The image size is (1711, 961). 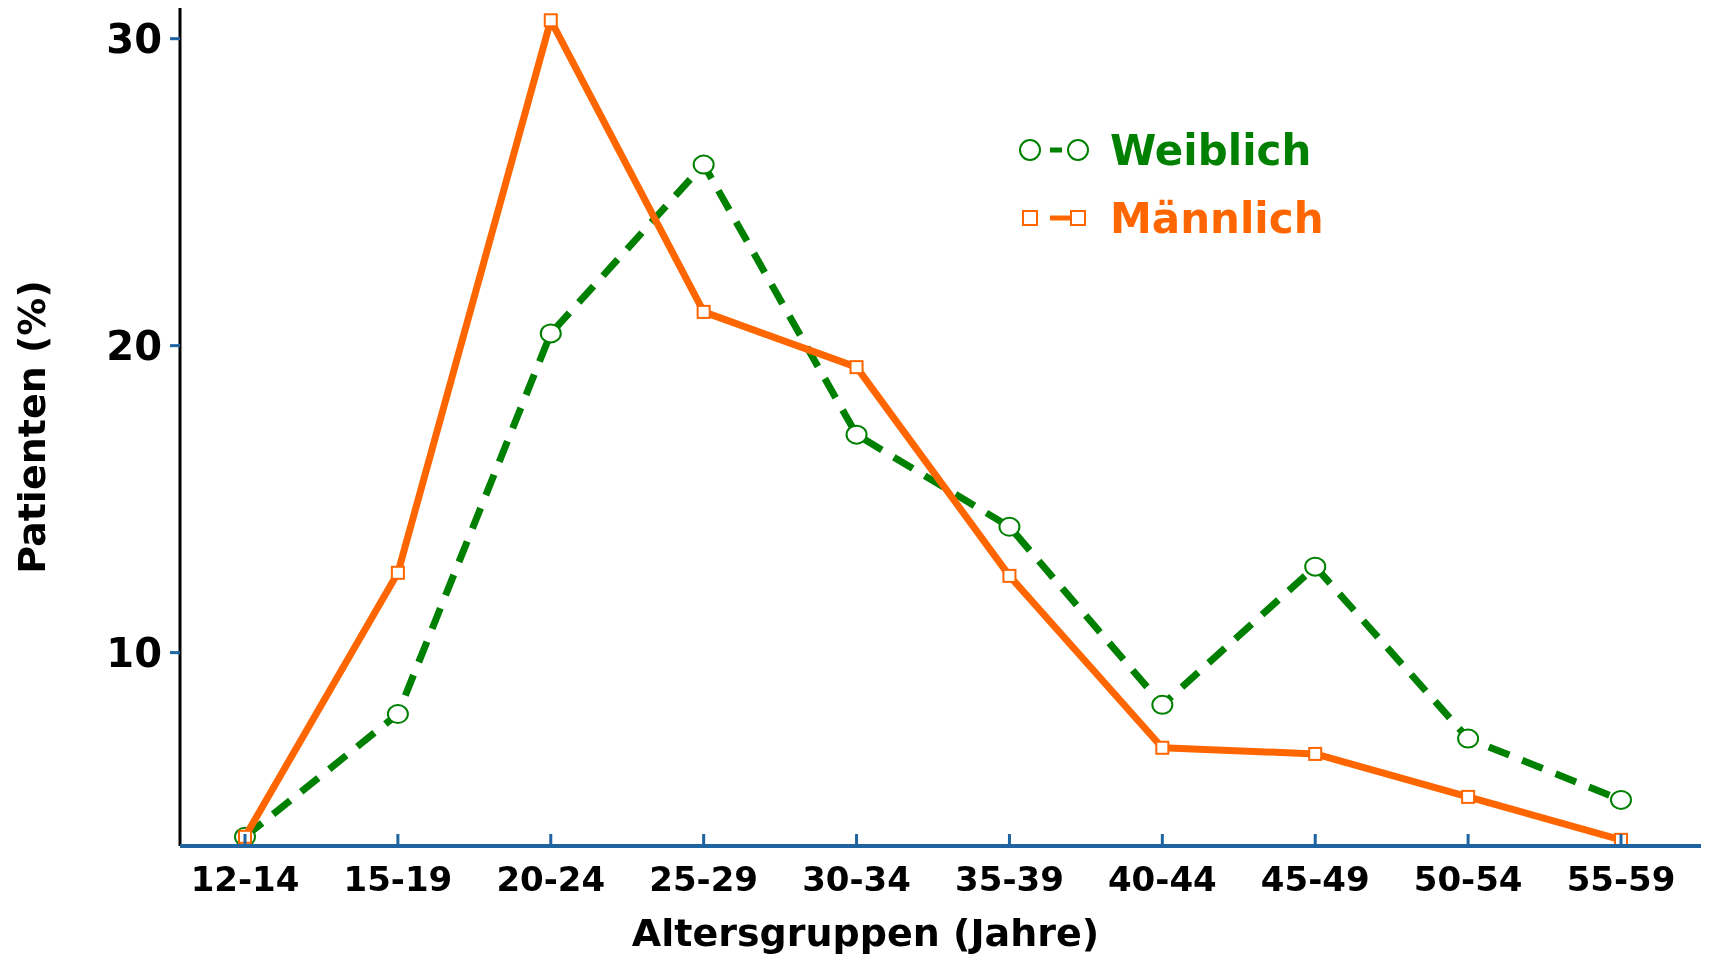 What do you see at coordinates (1217, 218) in the screenshot?
I see `legend-label: Männlich` at bounding box center [1217, 218].